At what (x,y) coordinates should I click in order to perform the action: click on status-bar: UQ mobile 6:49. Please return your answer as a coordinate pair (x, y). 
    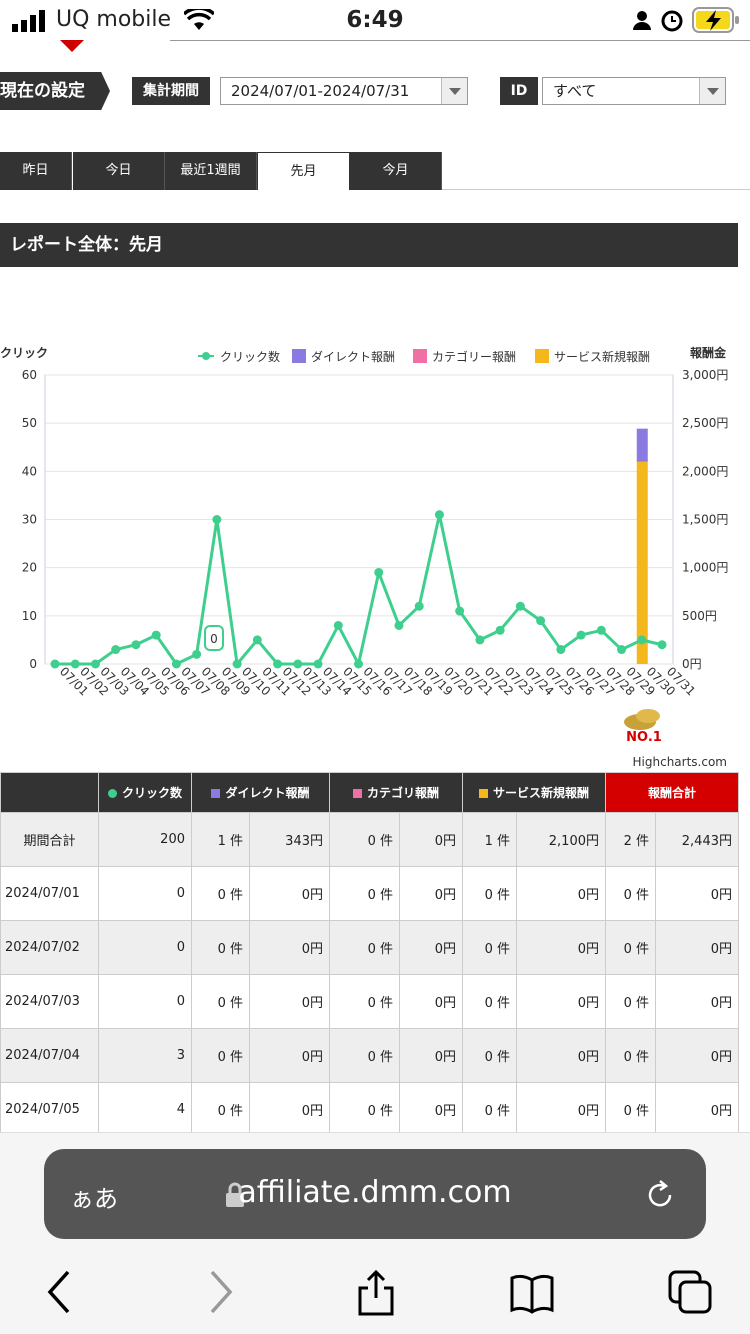
    Looking at the image, I should click on (375, 21).